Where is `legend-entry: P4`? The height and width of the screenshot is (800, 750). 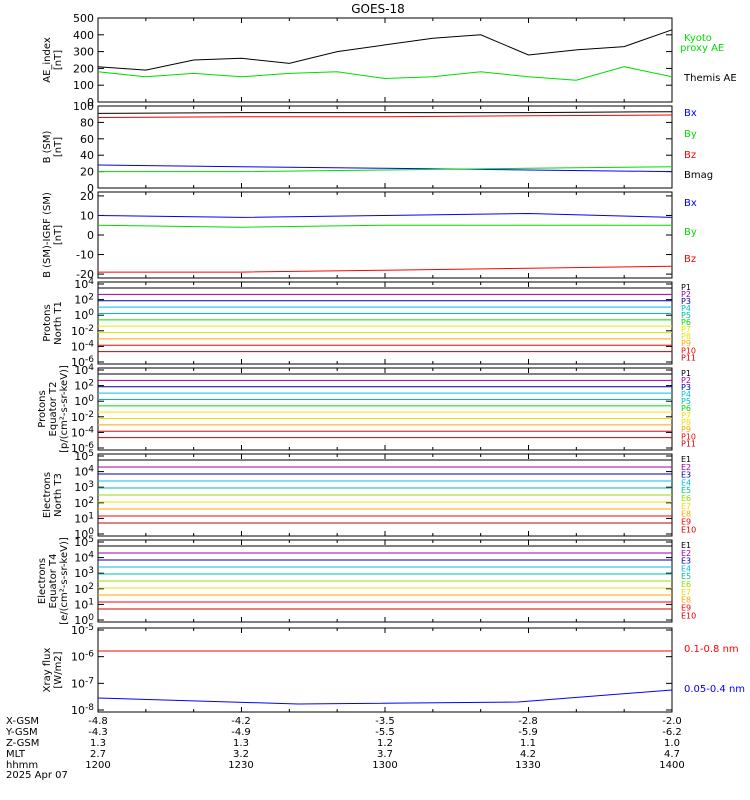 legend-entry: P4 is located at coordinates (686, 394).